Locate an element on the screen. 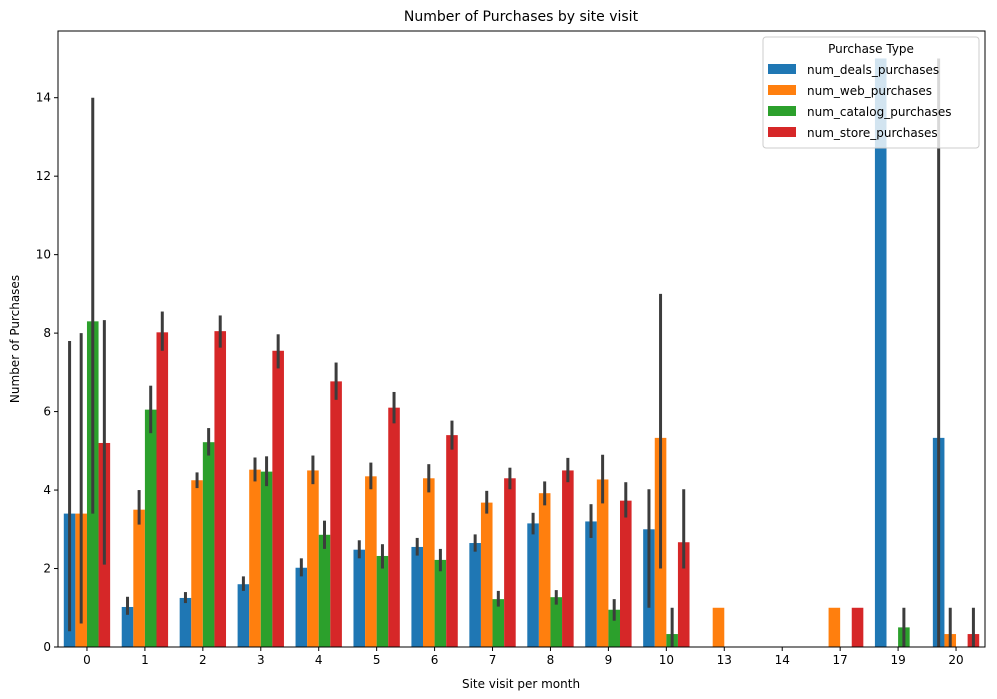 Image resolution: width=997 pixels, height=699 pixels. y-tick-label: 12 is located at coordinates (43, 176).